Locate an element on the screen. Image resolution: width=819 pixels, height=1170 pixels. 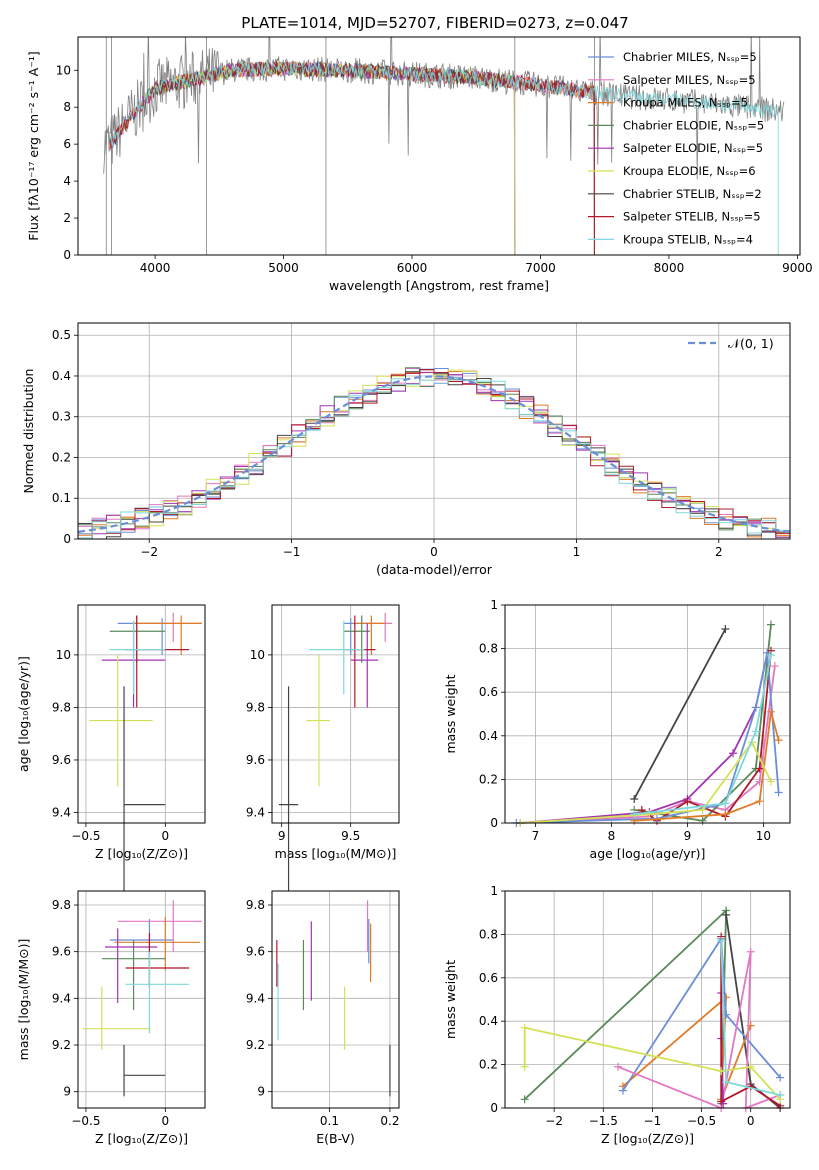
y-axis-label: mass weight is located at coordinates (450, 713).